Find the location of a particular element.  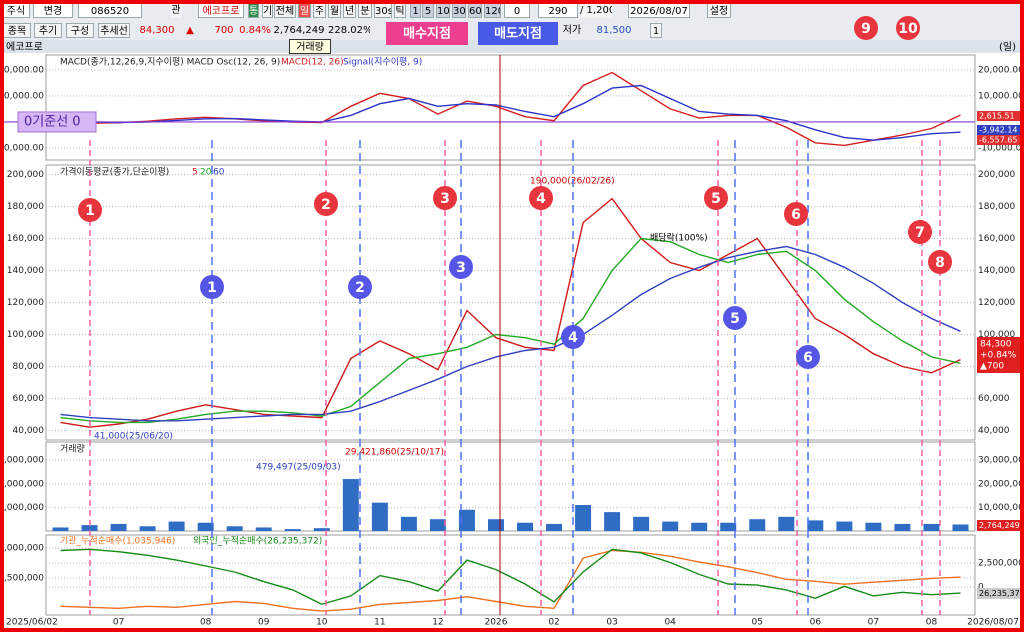

toolbar-item: 기 is located at coordinates (267, 10).